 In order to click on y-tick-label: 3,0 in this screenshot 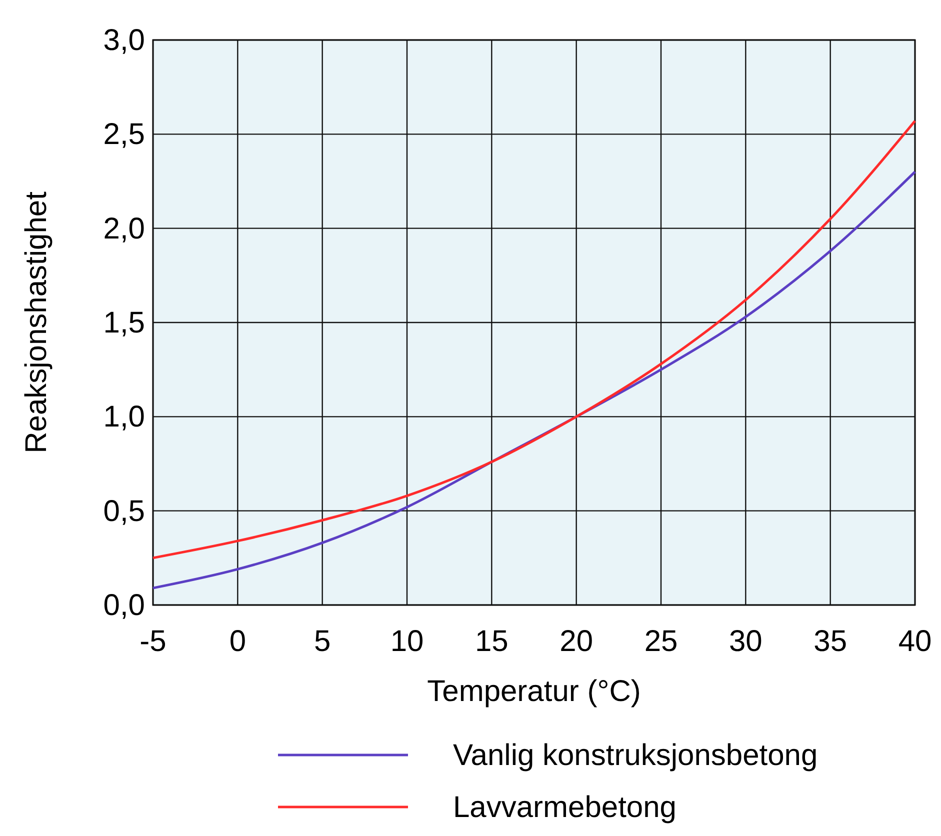, I will do `click(124, 40)`.